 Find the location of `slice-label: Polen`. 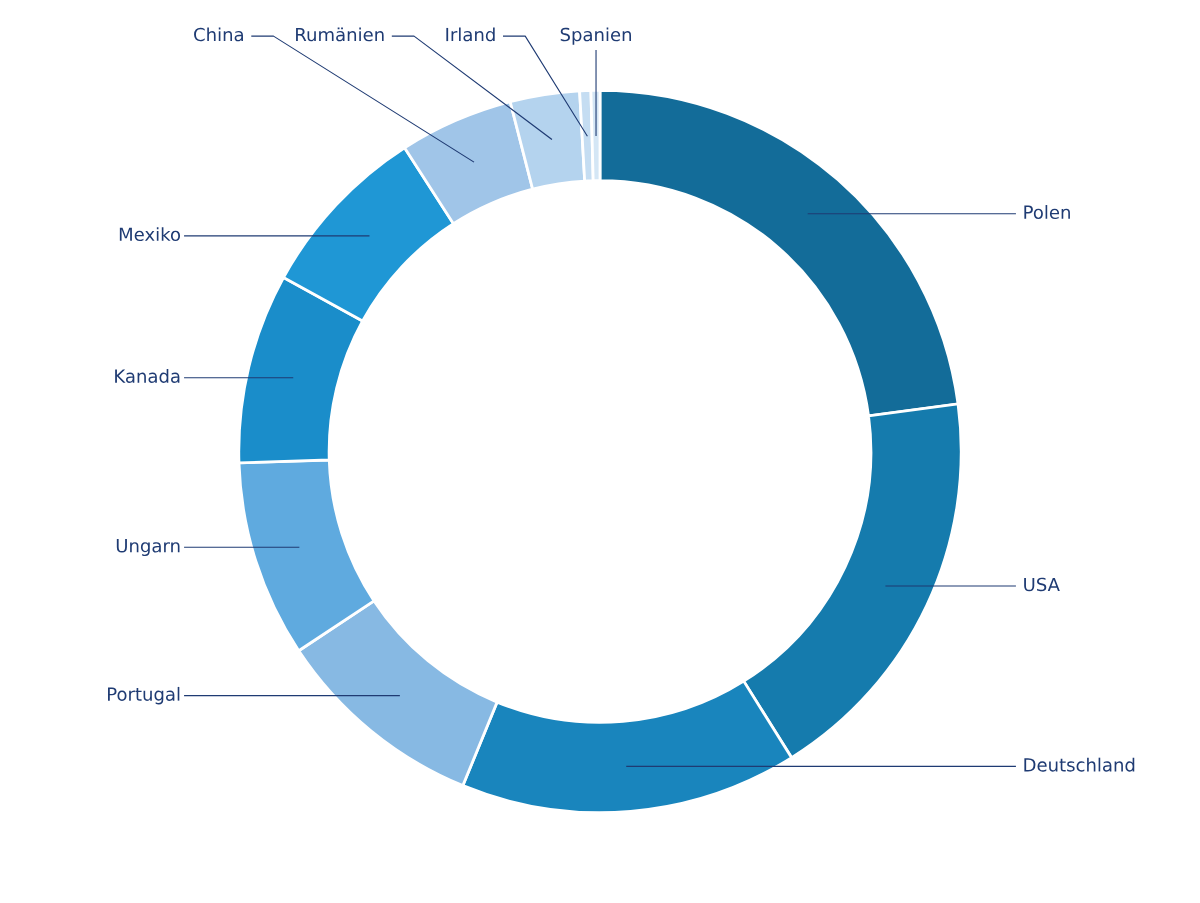

slice-label: Polen is located at coordinates (1047, 212).